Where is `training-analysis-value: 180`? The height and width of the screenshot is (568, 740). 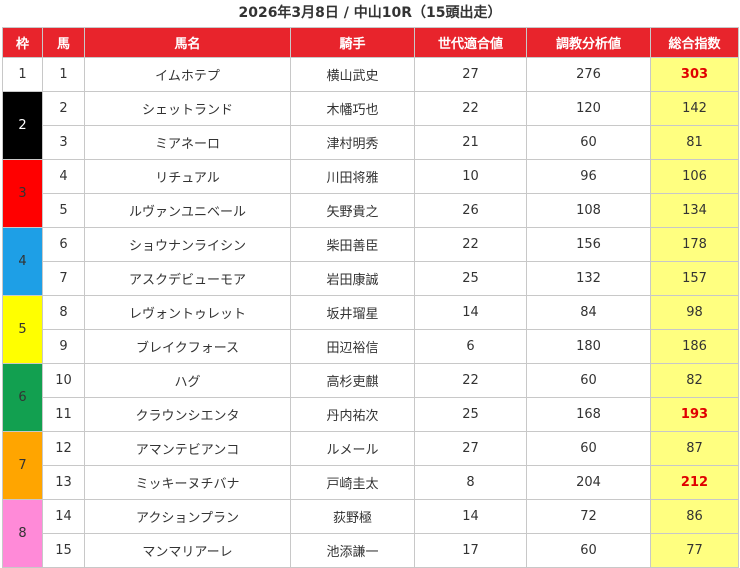 training-analysis-value: 180 is located at coordinates (588, 346).